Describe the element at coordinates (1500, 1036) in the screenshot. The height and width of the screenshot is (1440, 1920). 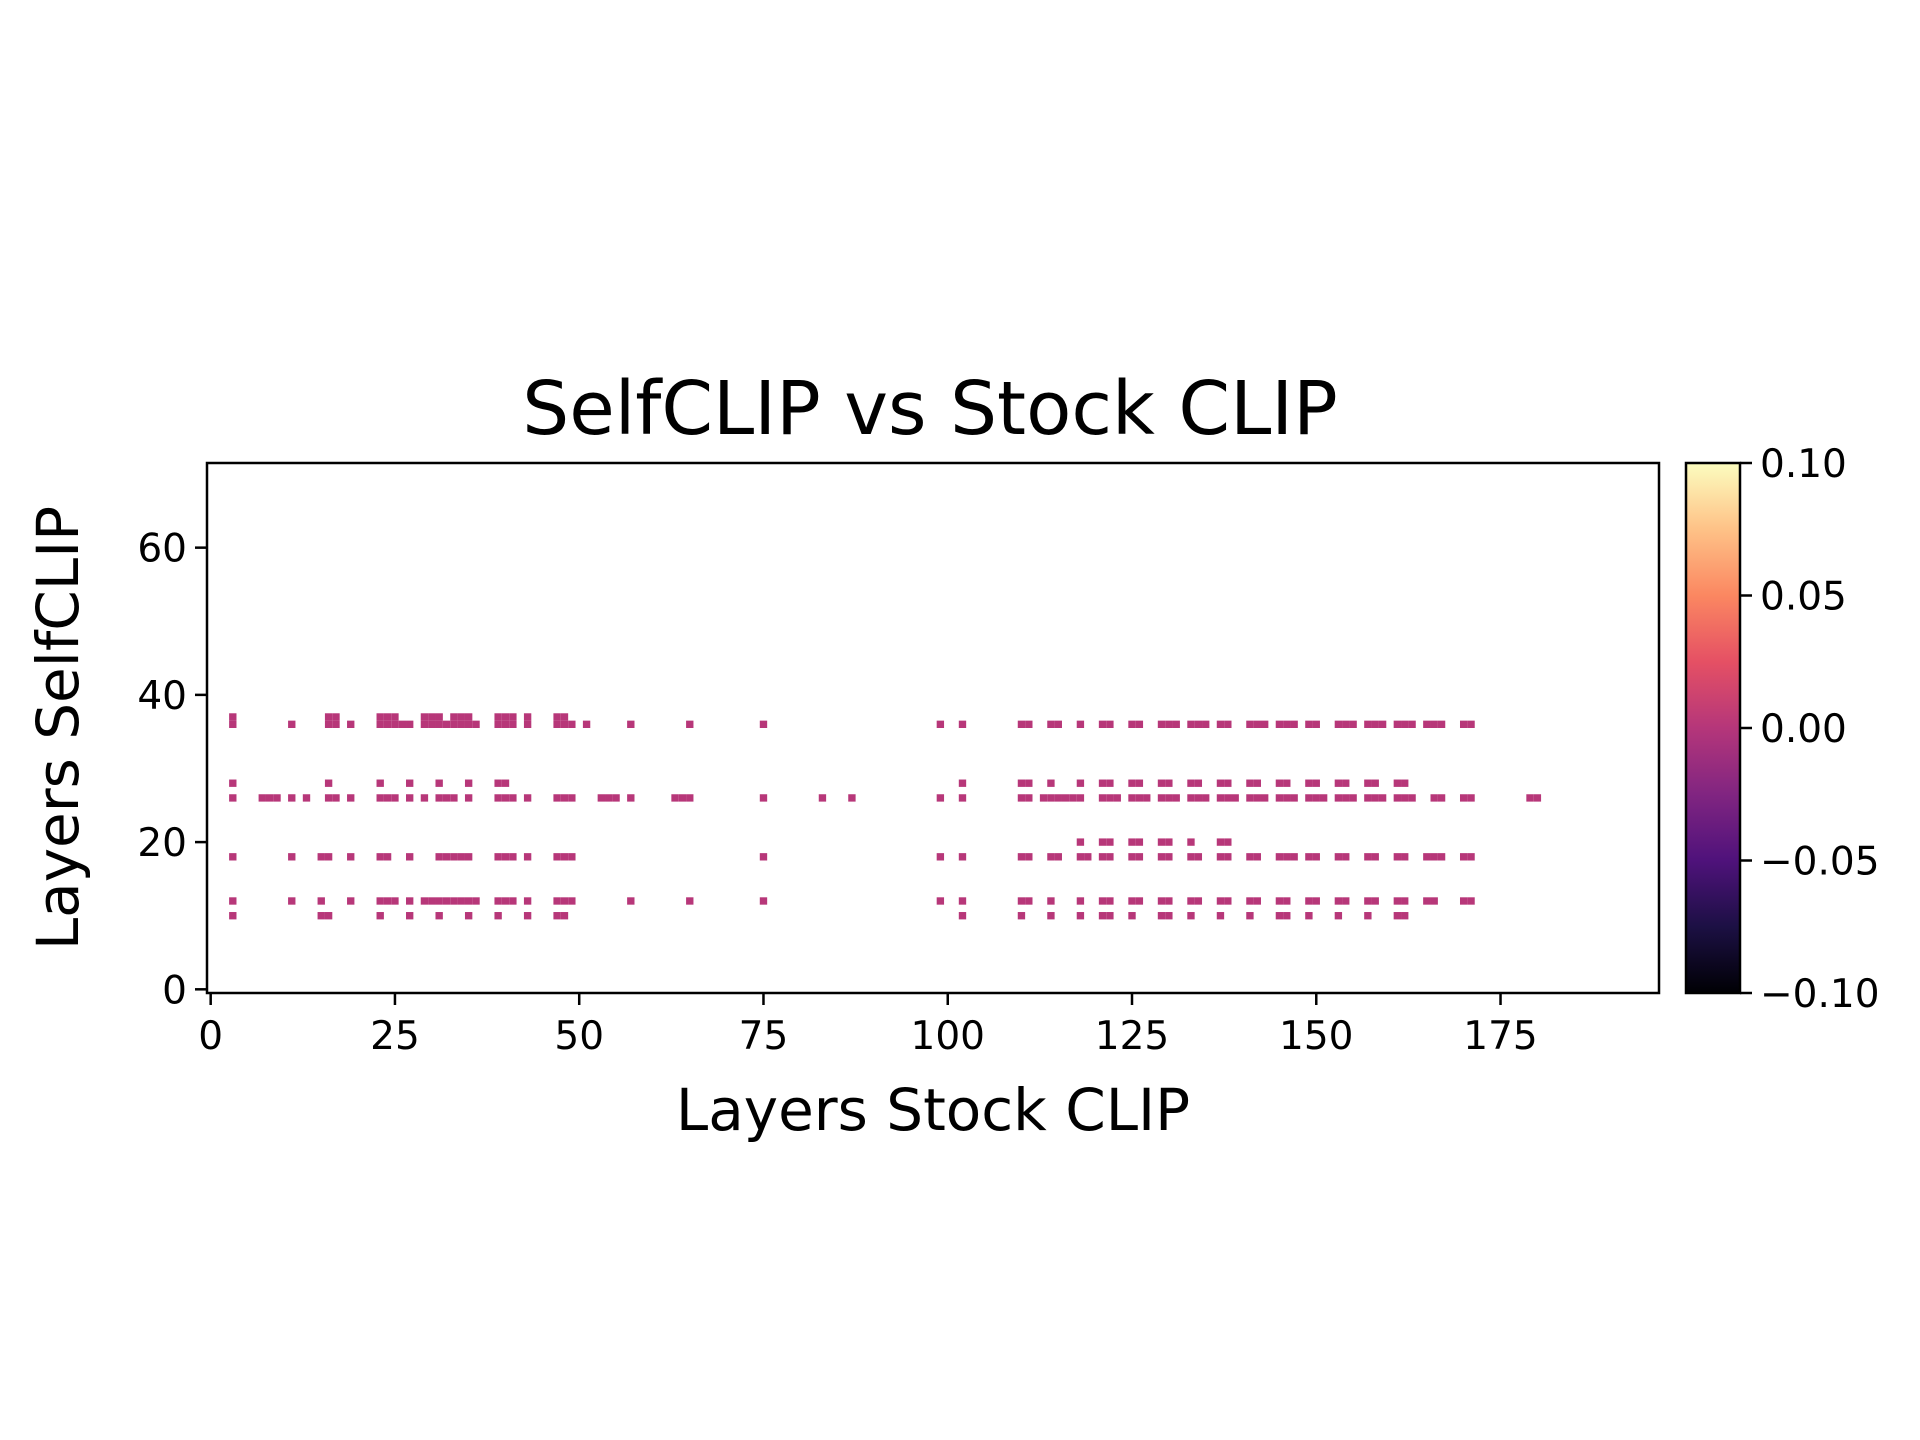
I see `x-tick-label: 175` at that location.